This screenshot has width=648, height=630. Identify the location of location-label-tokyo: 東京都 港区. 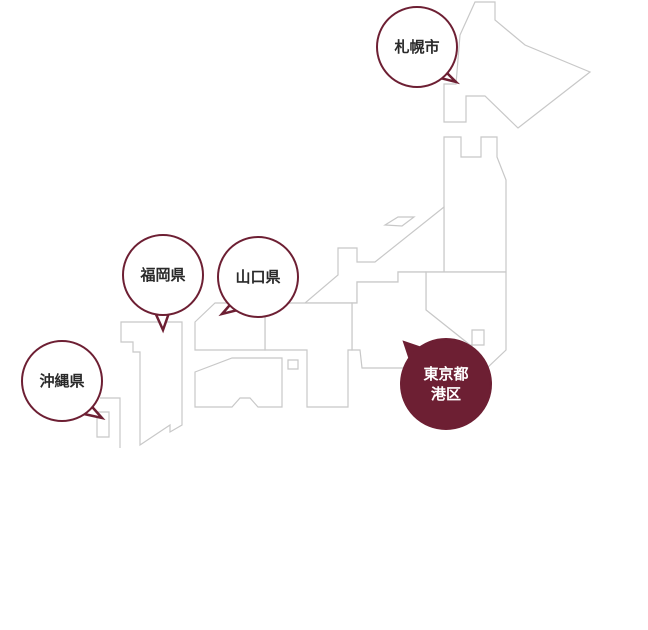
(445, 384).